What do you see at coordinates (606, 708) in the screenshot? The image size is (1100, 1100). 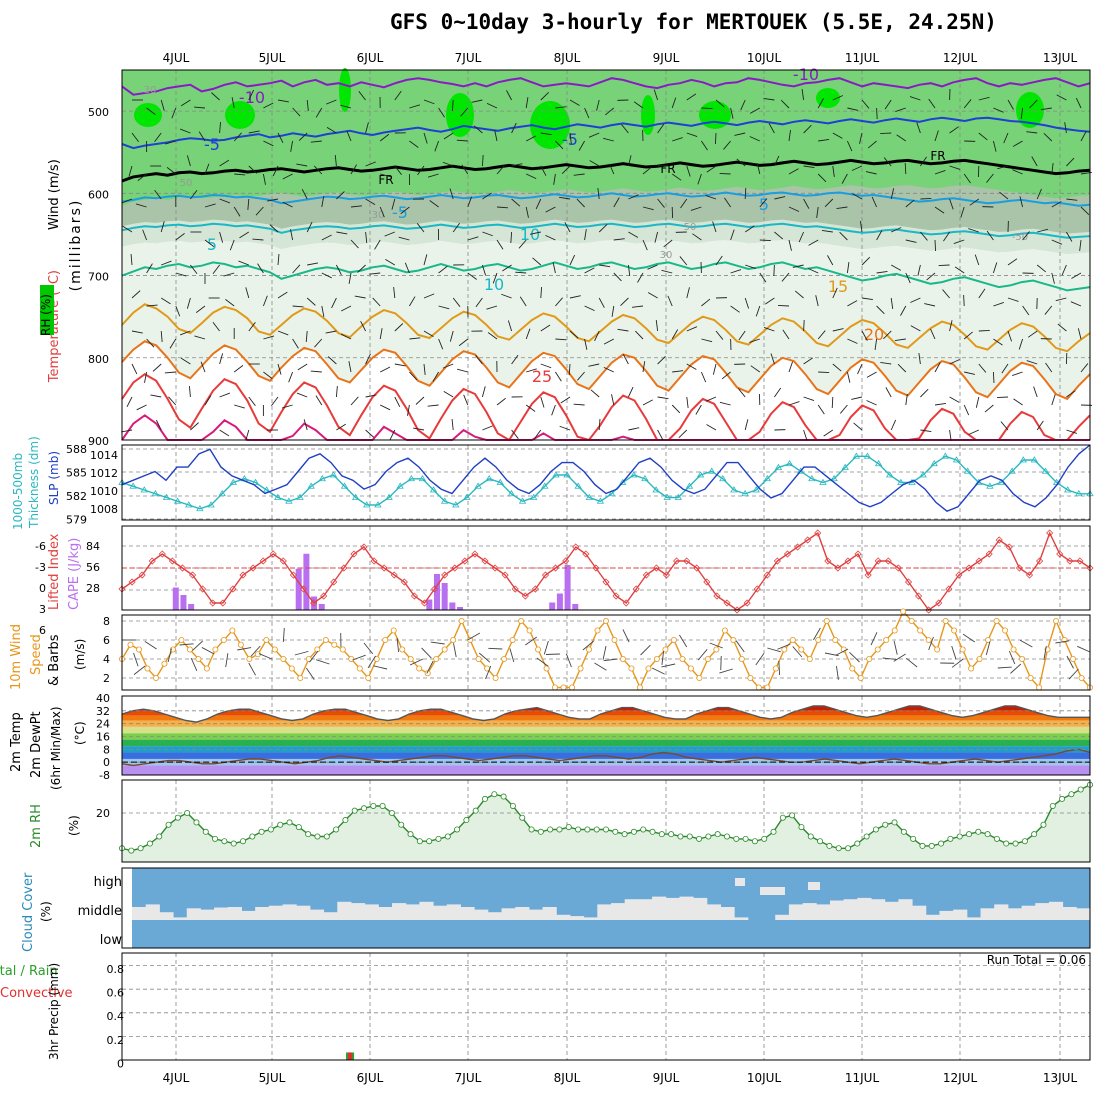 I see `temp-band` at bounding box center [606, 708].